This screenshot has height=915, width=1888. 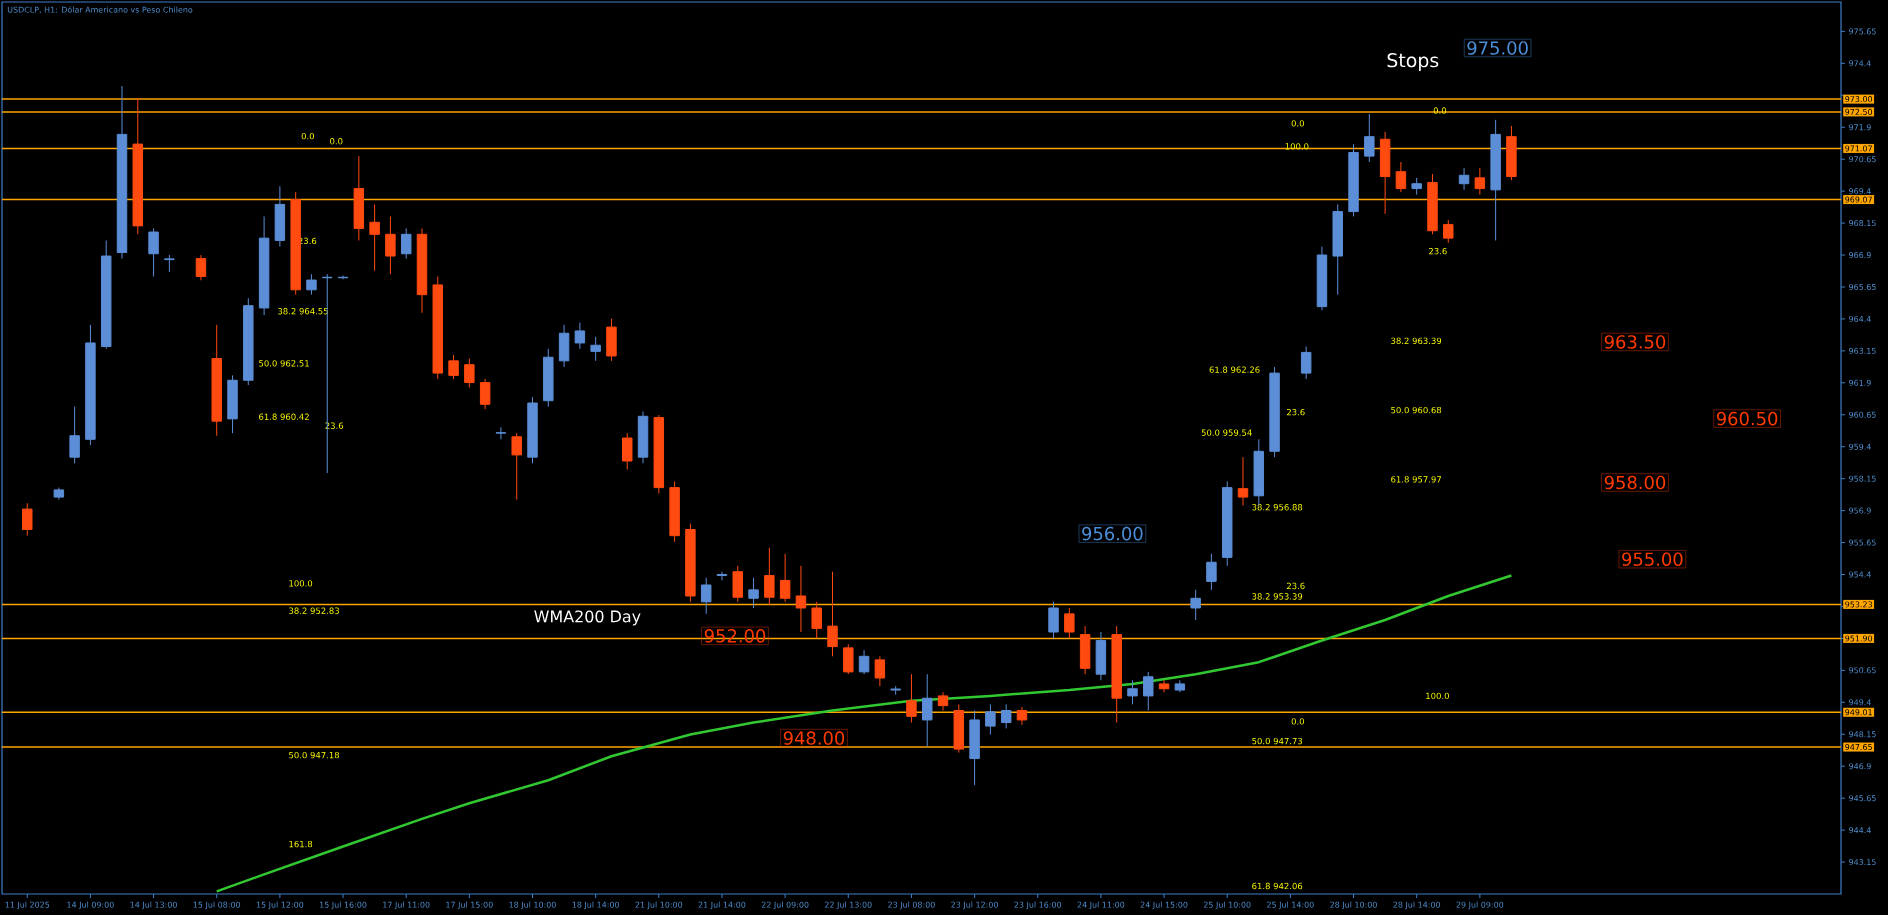 I want to click on annotation: 50.0 947.73, so click(x=1277, y=741).